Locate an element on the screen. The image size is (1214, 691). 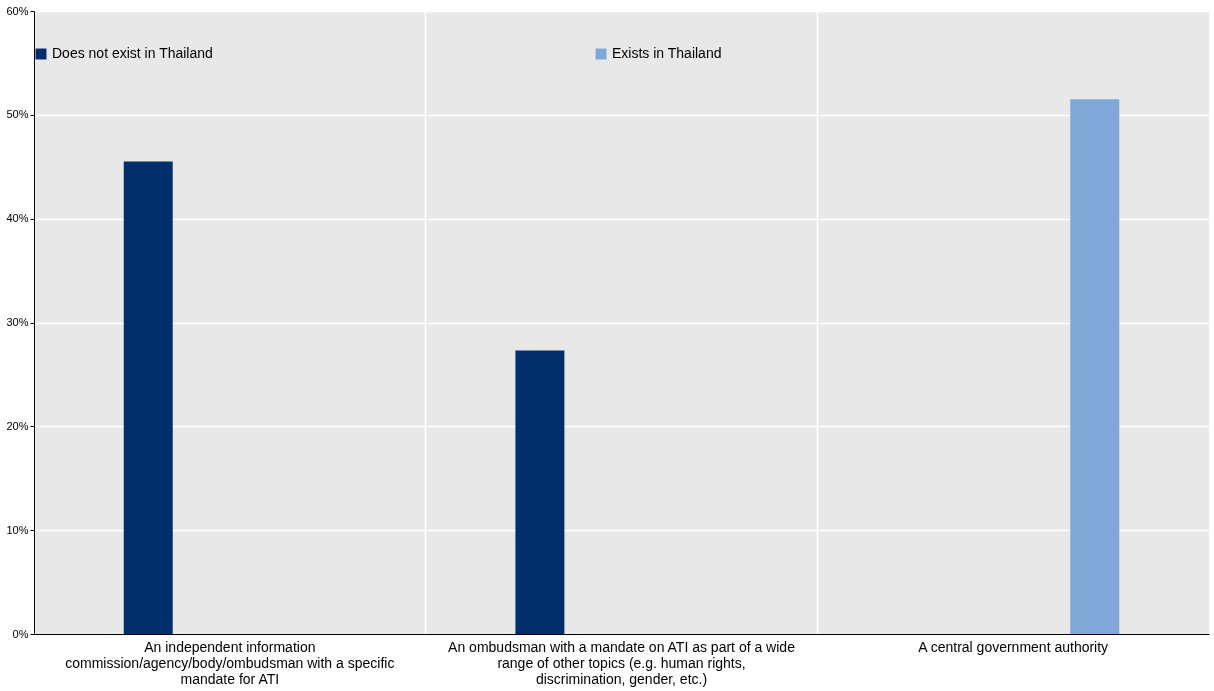
y-tick-label: 0% is located at coordinates (20, 633).